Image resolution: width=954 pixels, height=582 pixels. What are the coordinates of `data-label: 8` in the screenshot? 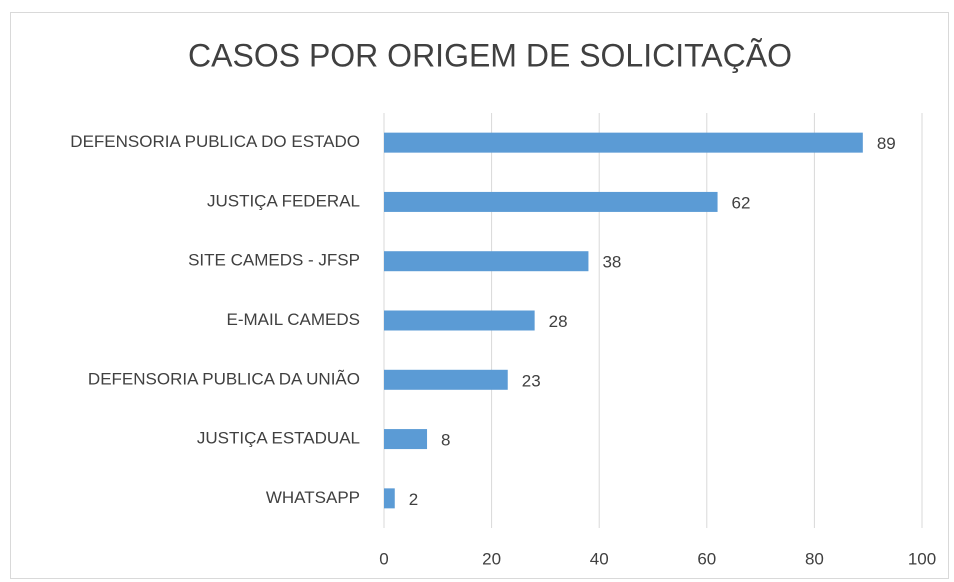 It's located at (445, 440).